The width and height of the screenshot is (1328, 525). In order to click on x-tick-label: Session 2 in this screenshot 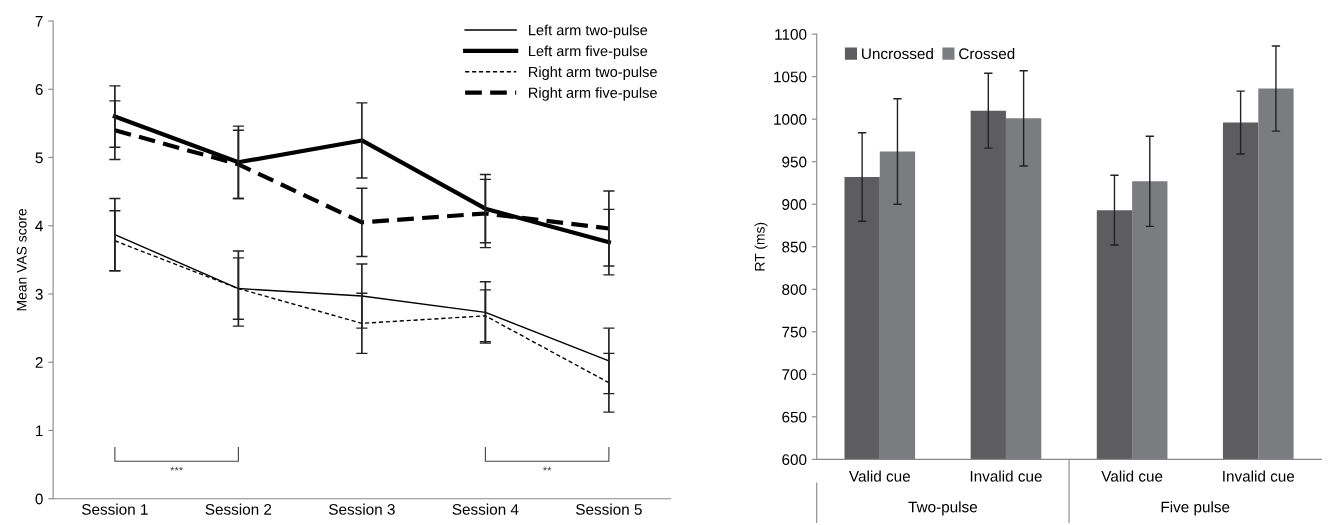, I will do `click(238, 509)`.